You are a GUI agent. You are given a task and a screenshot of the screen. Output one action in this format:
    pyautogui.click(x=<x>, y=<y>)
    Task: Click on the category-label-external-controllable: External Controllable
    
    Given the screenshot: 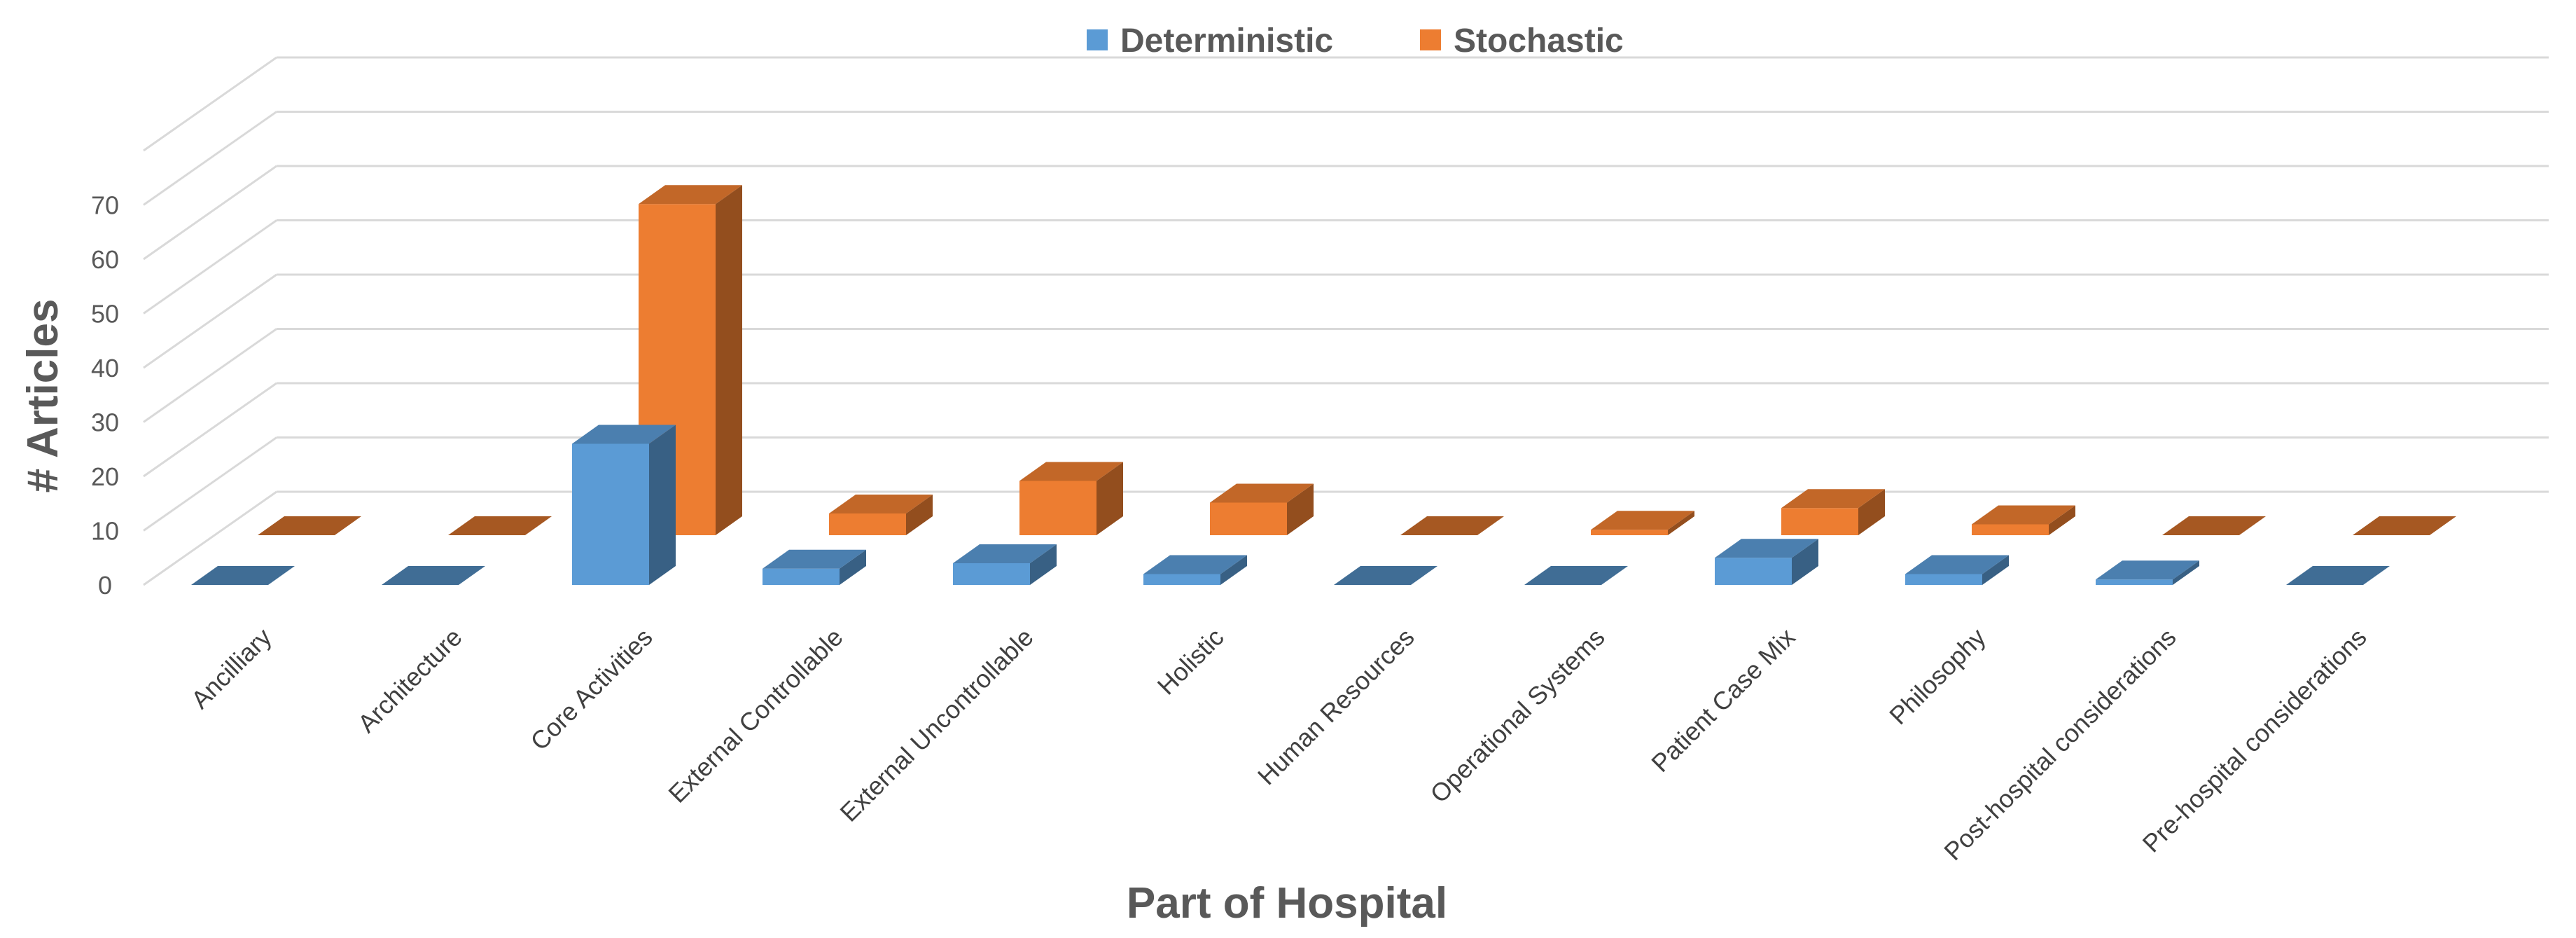 What is the action you would take?
    pyautogui.click(x=755, y=715)
    